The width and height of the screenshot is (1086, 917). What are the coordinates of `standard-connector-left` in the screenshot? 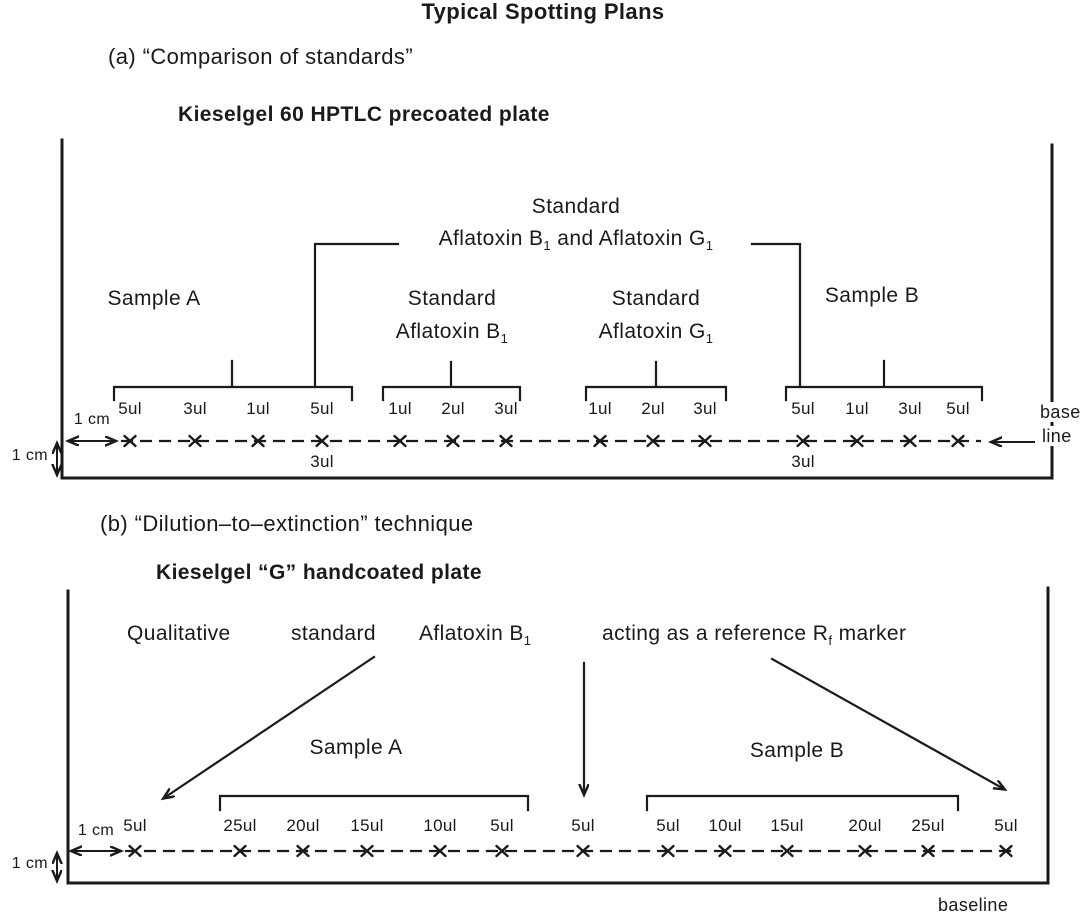 It's located at (356, 315).